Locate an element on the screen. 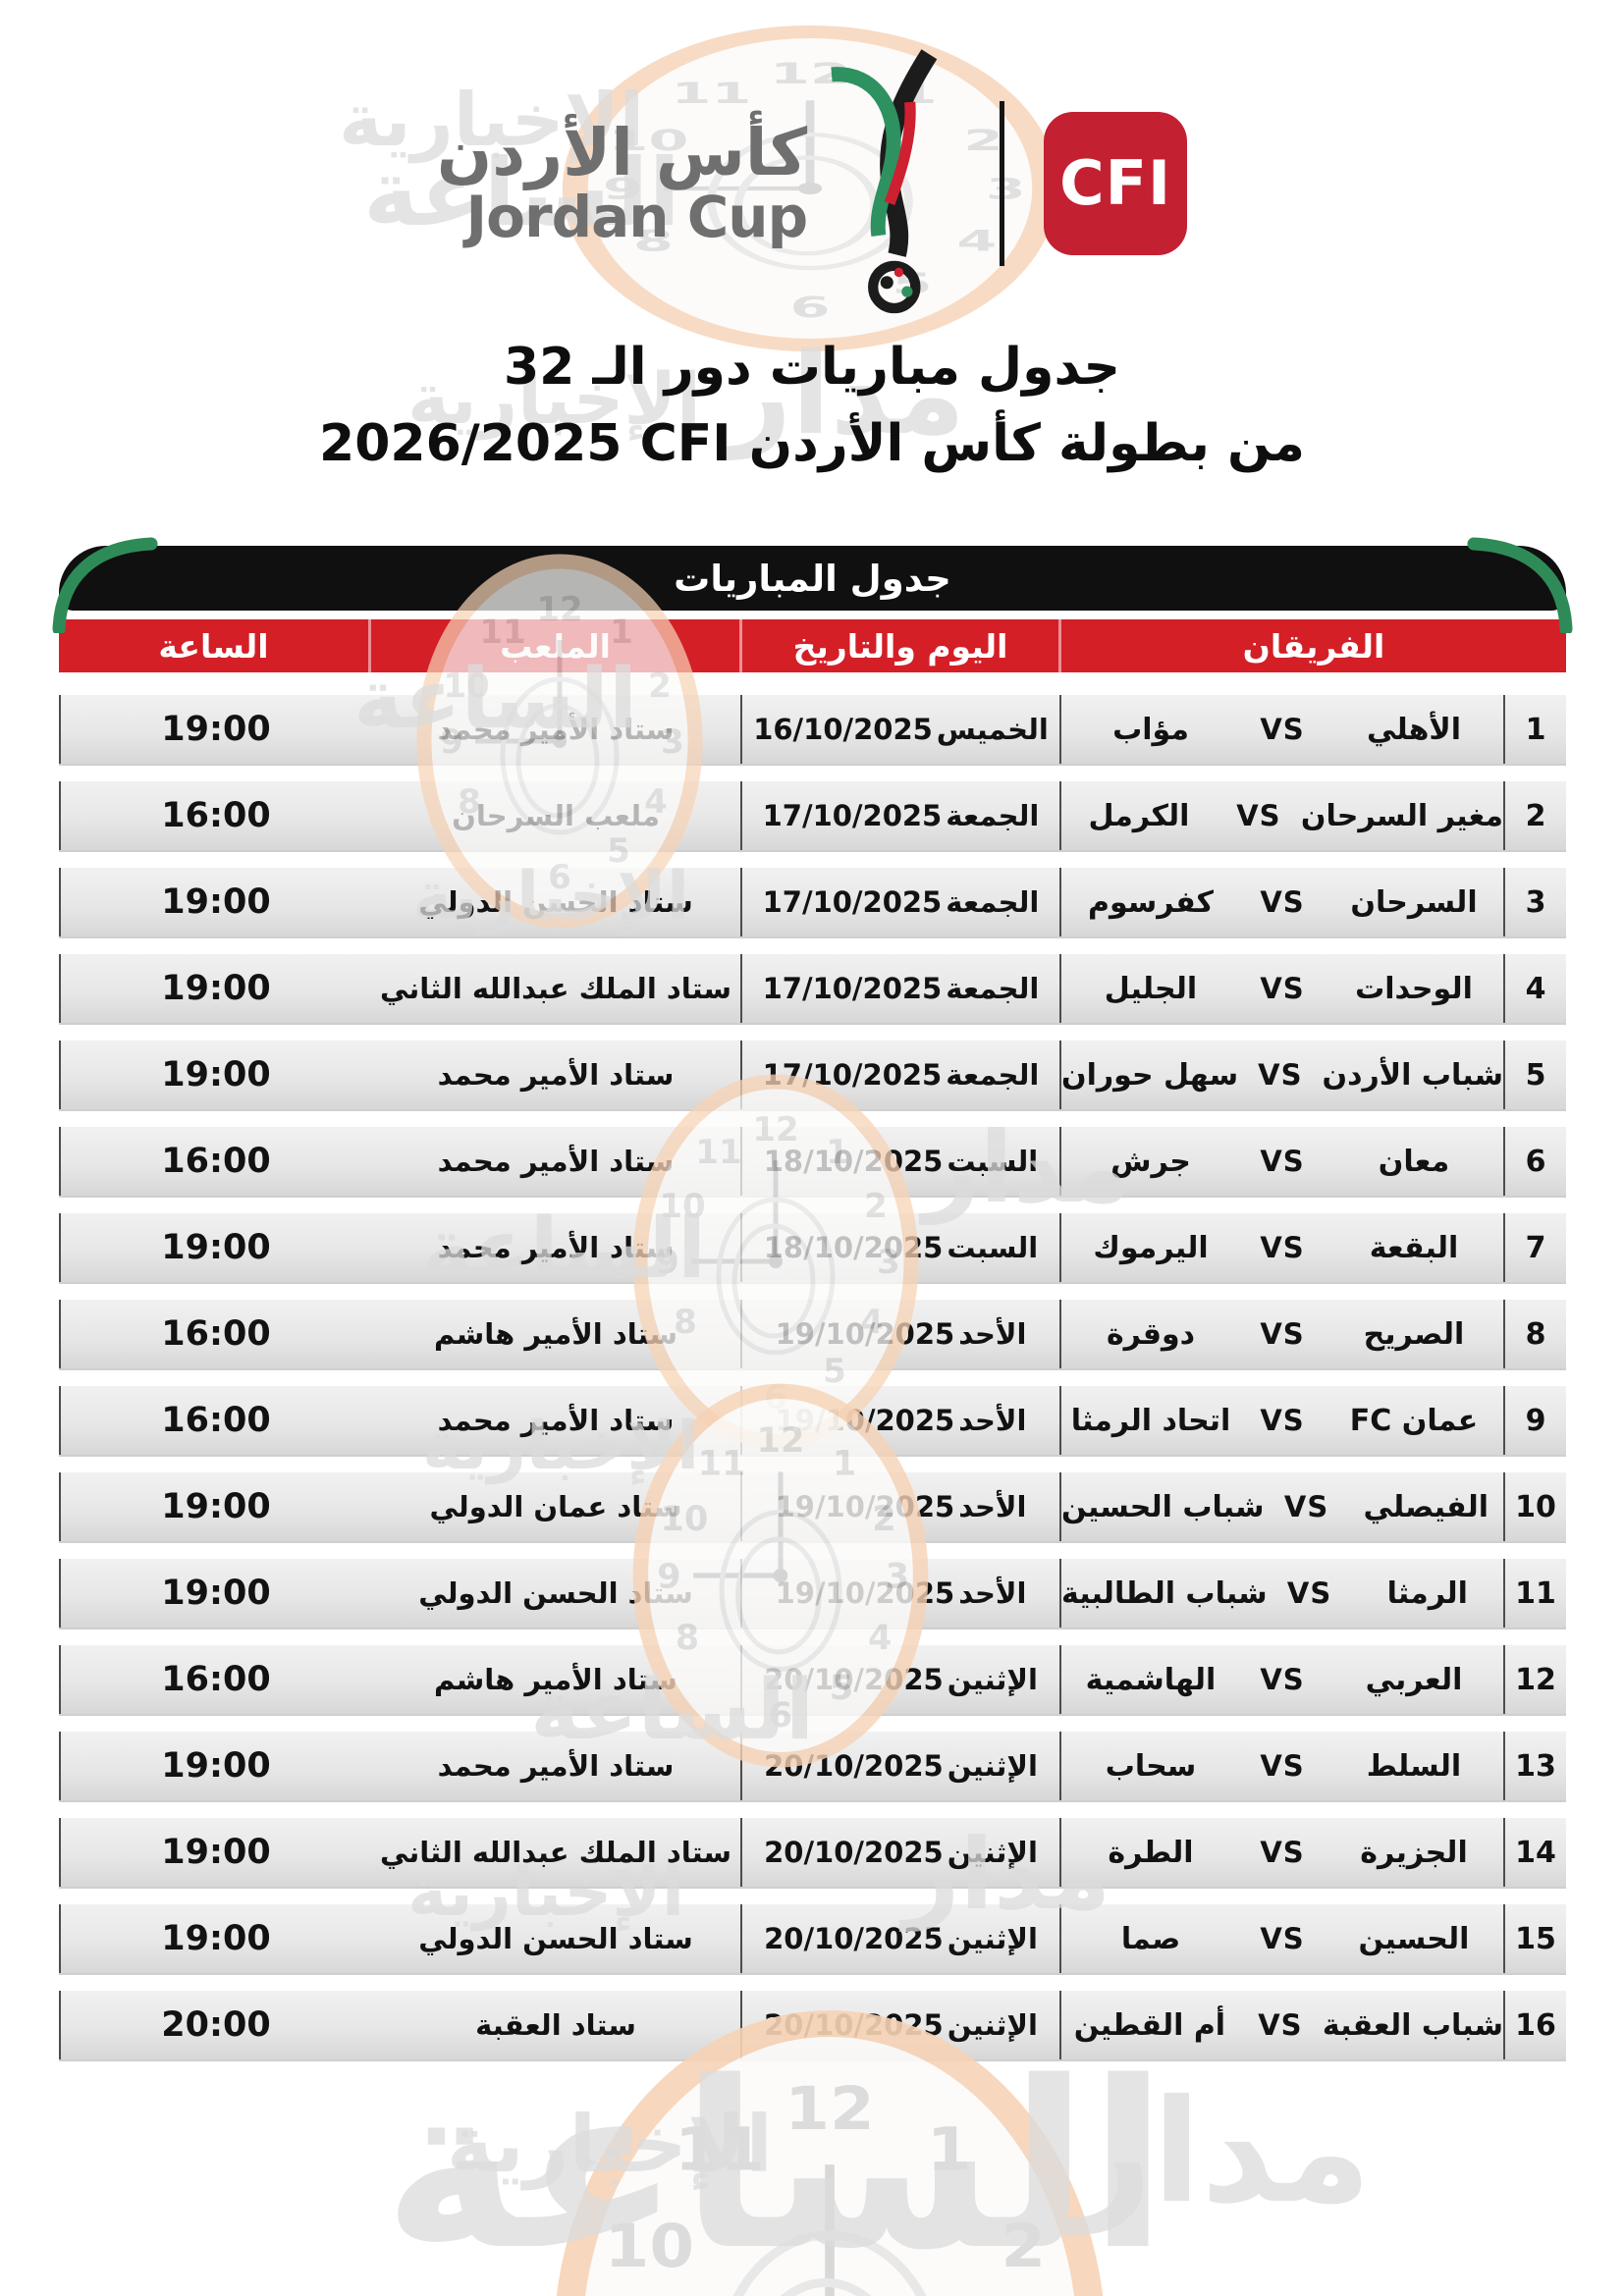  home-team: الحسين is located at coordinates (1414, 1938).